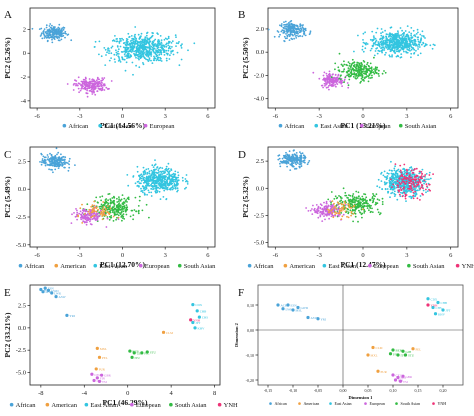  What do you see at coordinates (241, 15) in the screenshot?
I see `panel-letter: B` at bounding box center [241, 15].